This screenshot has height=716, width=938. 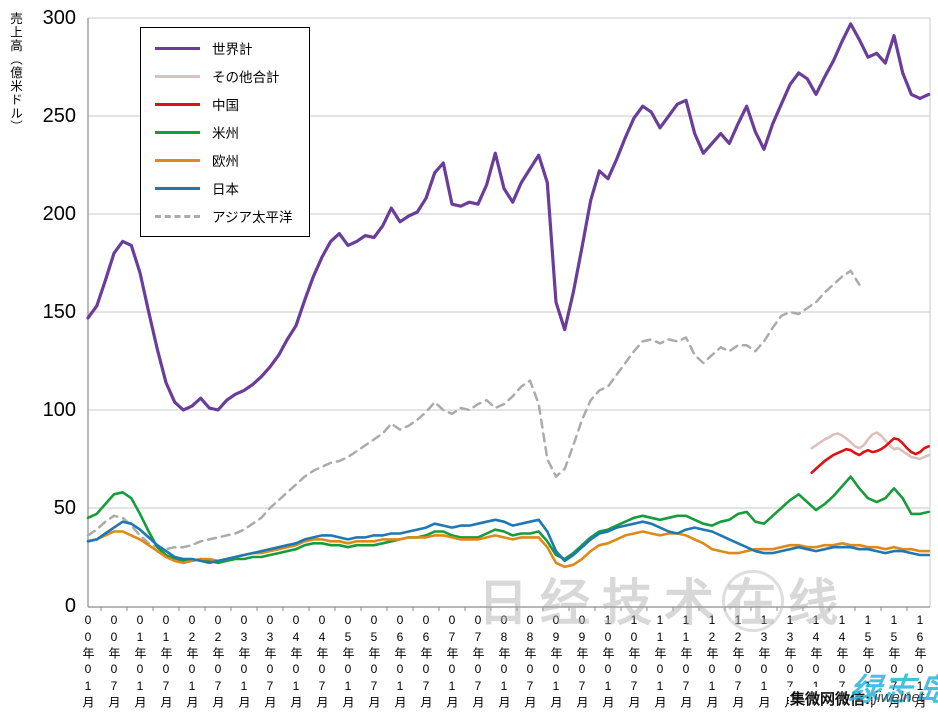 I want to click on x-tick-label: 15年01月, so click(x=868, y=662).